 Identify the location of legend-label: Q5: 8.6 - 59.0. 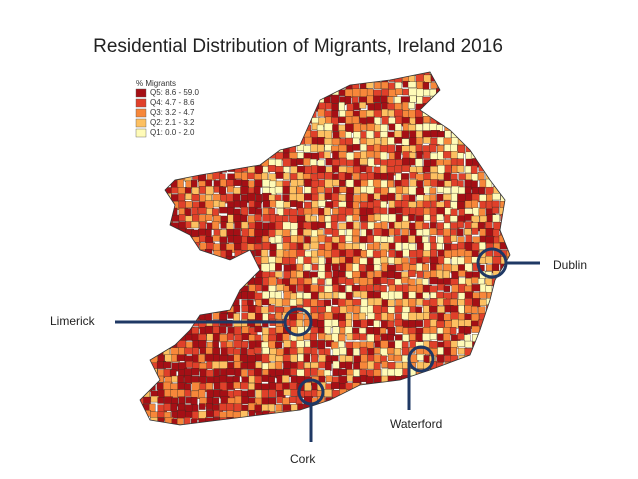
(174, 92).